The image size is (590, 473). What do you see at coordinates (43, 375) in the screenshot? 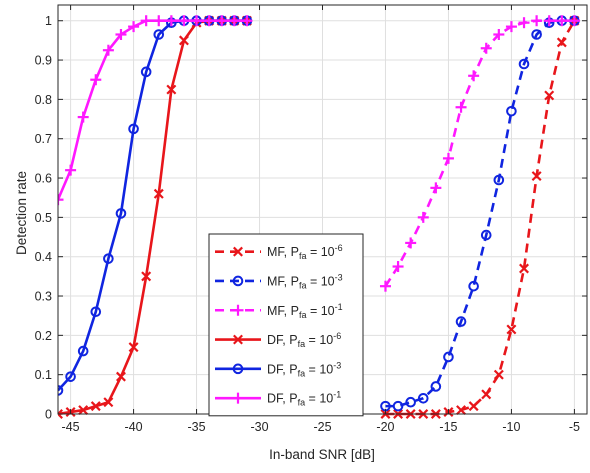
I see `y-tick-label: 0.1` at bounding box center [43, 375].